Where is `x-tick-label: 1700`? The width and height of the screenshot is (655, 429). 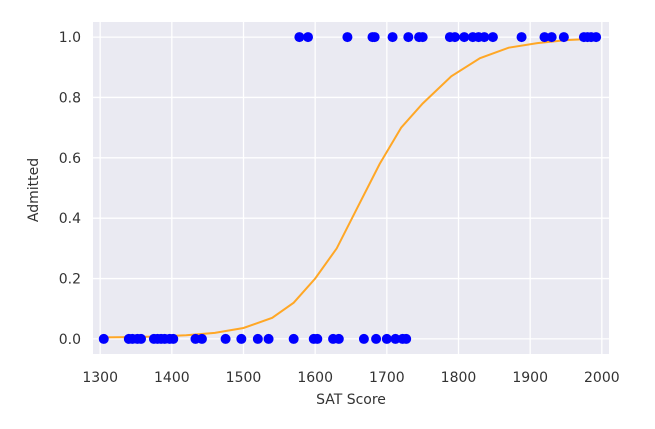 x-tick-label: 1700 is located at coordinates (387, 378).